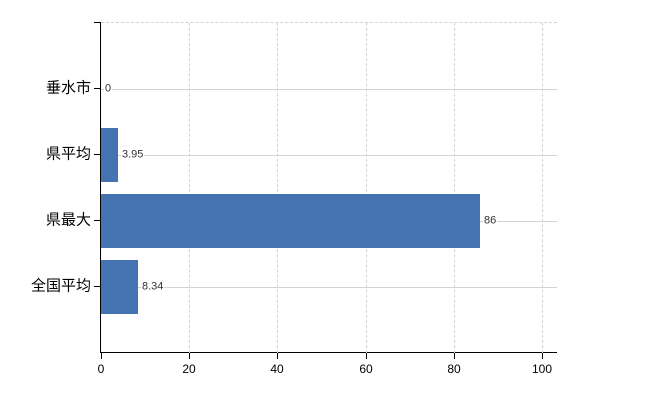 The width and height of the screenshot is (650, 400). I want to click on category-label: 垂水市, so click(68, 88).